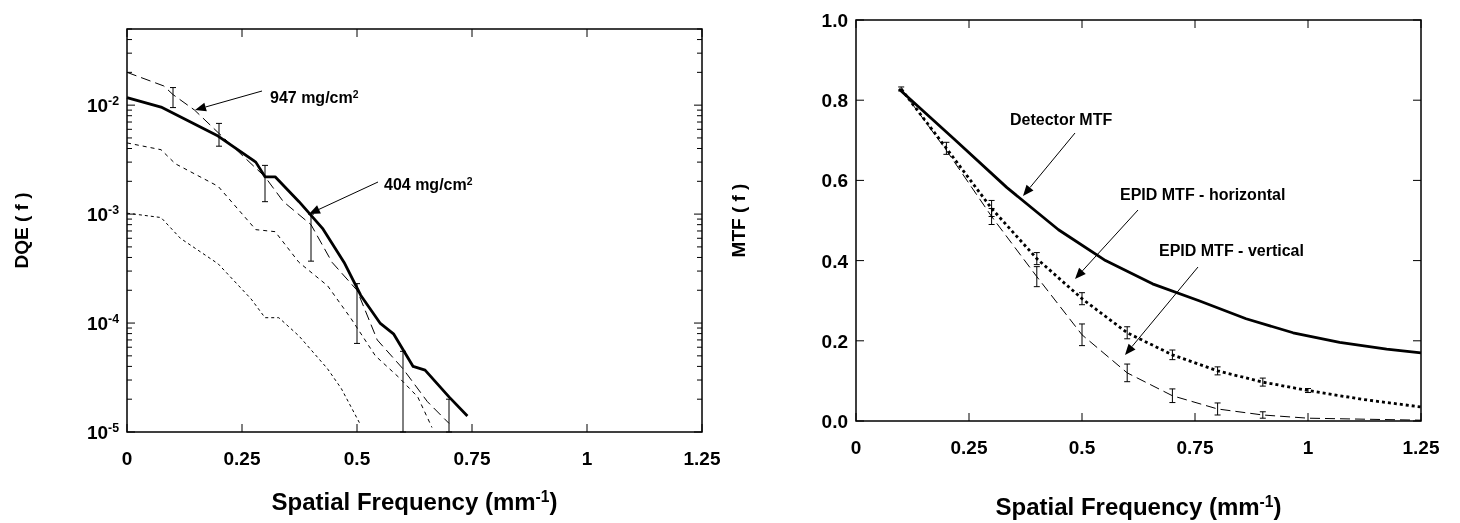 The height and width of the screenshot is (523, 1460). I want to click on annotation: Detector MTF, so click(1061, 119).